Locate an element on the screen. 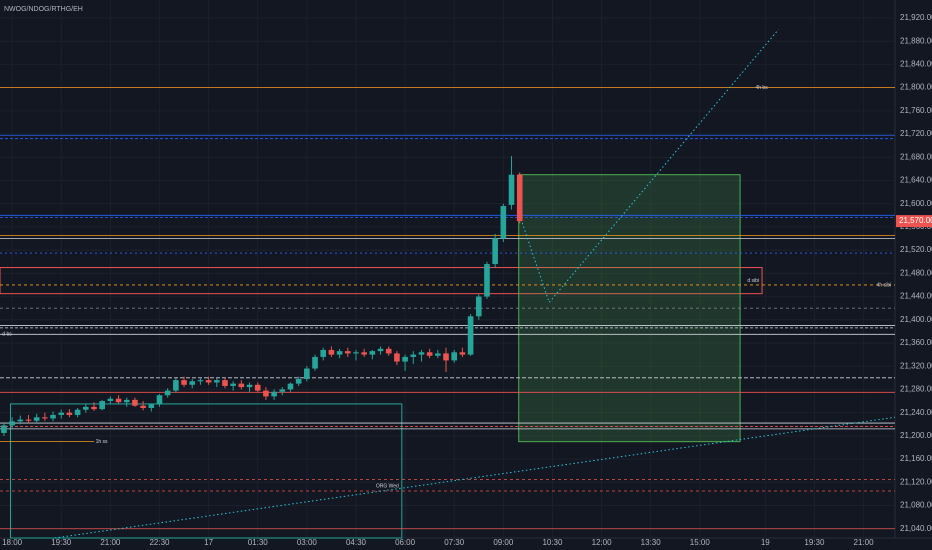 The height and width of the screenshot is (550, 932). y-tick-label: 21,600.00 is located at coordinates (916, 203).